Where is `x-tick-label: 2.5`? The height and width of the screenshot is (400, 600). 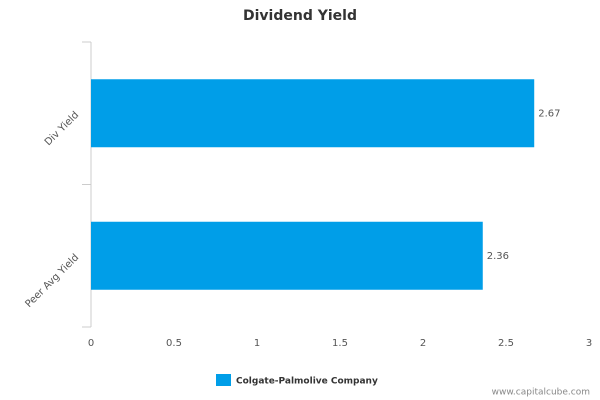 x-tick-label: 2.5 is located at coordinates (506, 343).